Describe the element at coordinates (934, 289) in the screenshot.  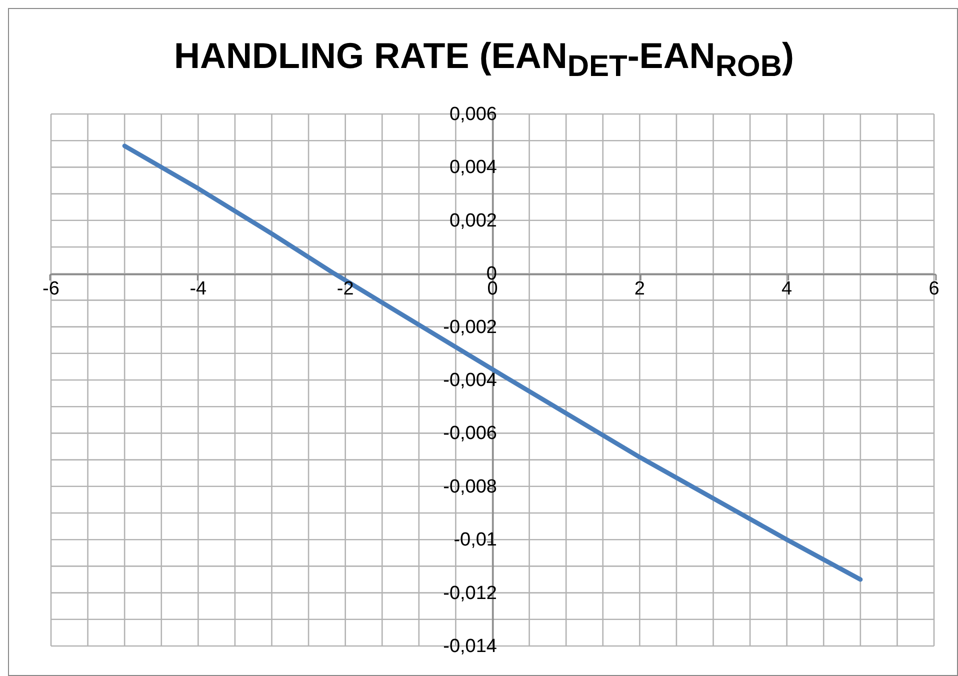
I see `x-tick-label: 6` at that location.